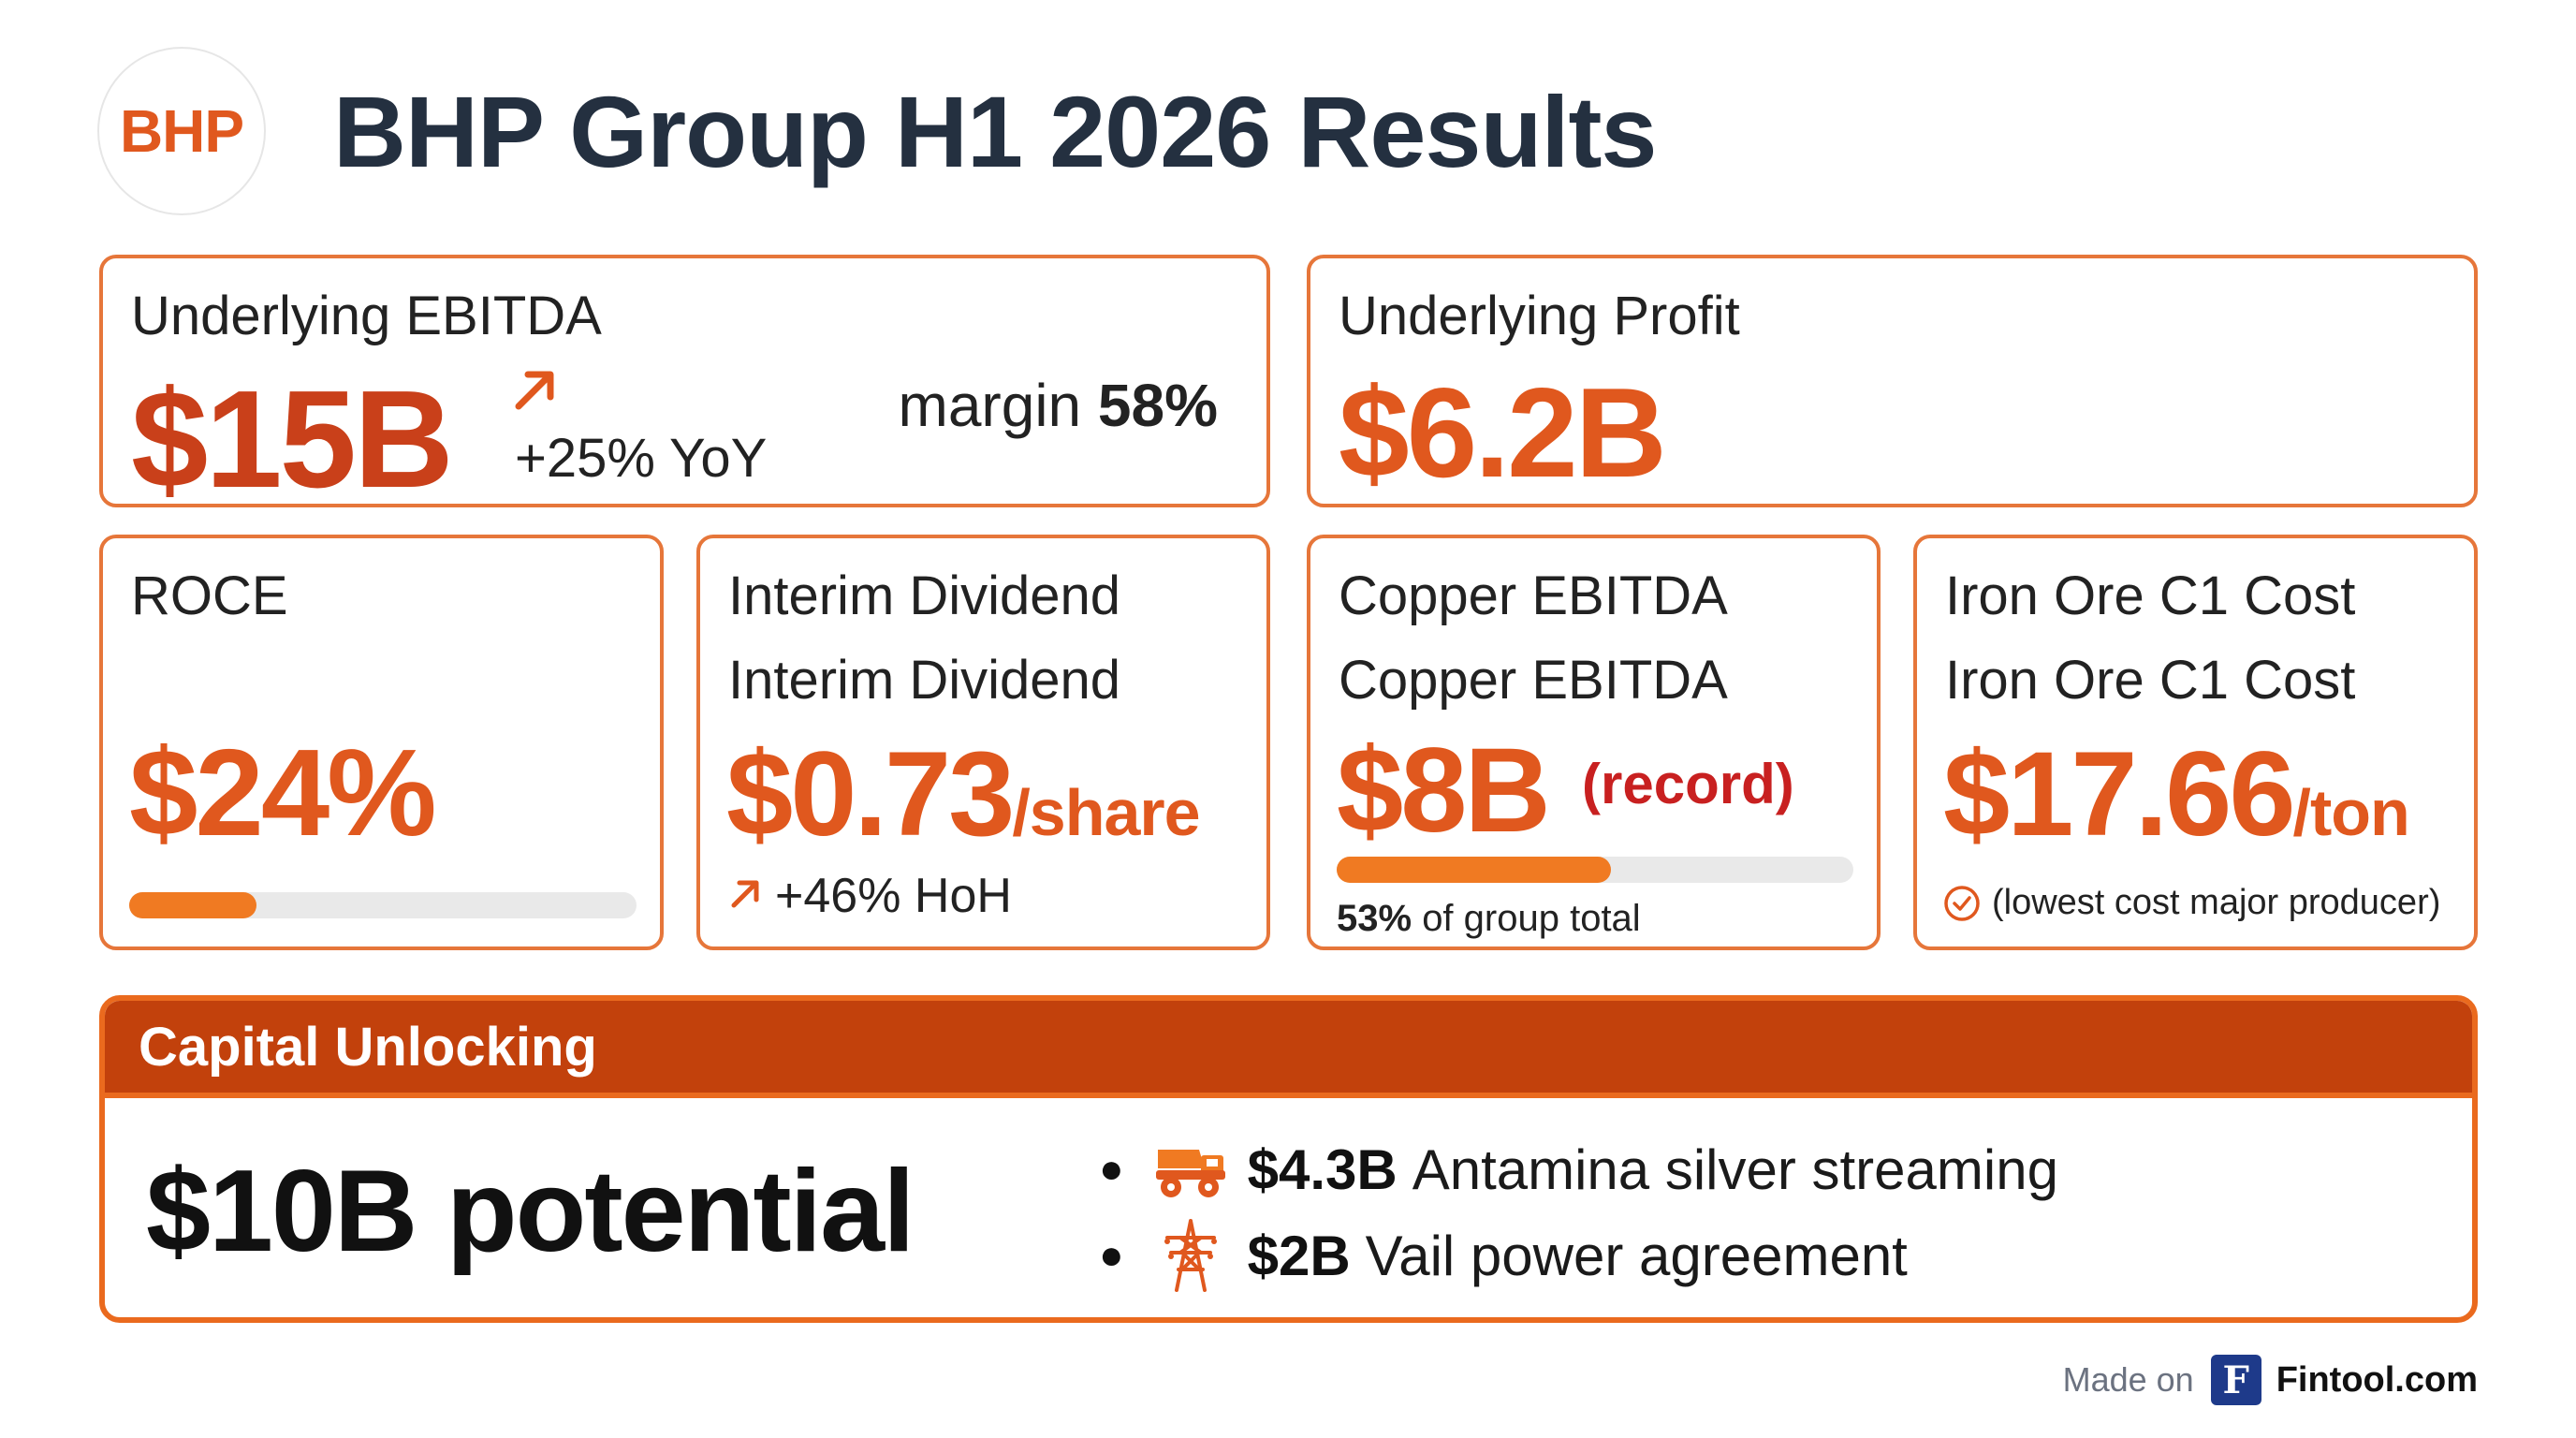 The width and height of the screenshot is (2576, 1438). I want to click on mining-truck-icon, so click(1190, 1169).